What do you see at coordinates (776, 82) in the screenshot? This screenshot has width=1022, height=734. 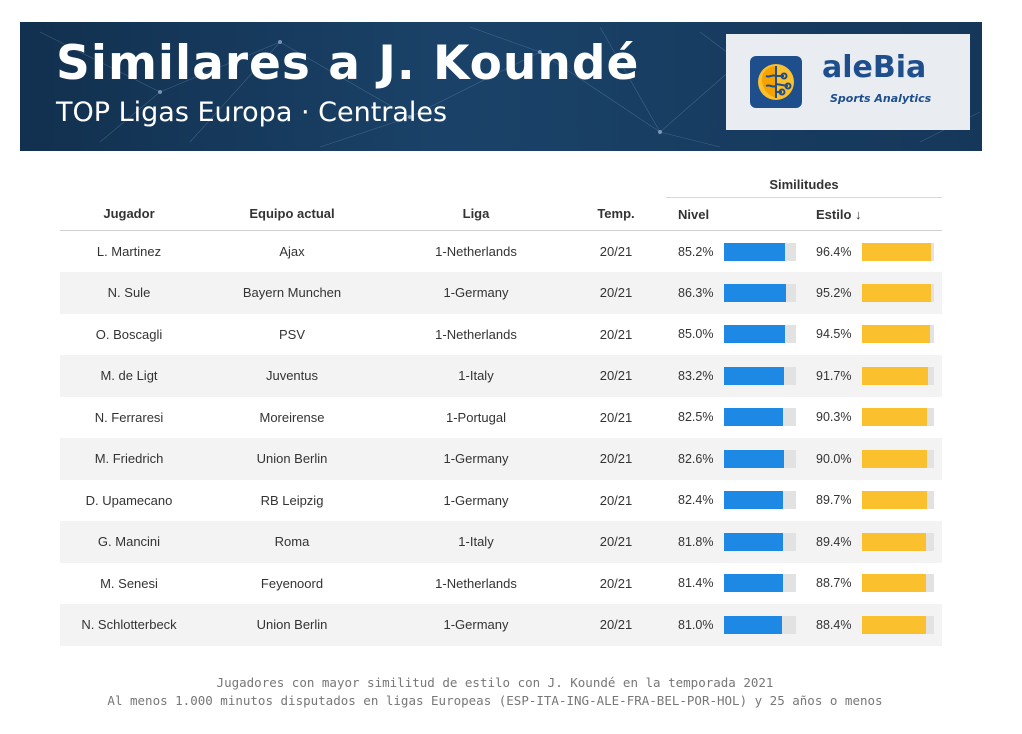 I see `brain-icon` at bounding box center [776, 82].